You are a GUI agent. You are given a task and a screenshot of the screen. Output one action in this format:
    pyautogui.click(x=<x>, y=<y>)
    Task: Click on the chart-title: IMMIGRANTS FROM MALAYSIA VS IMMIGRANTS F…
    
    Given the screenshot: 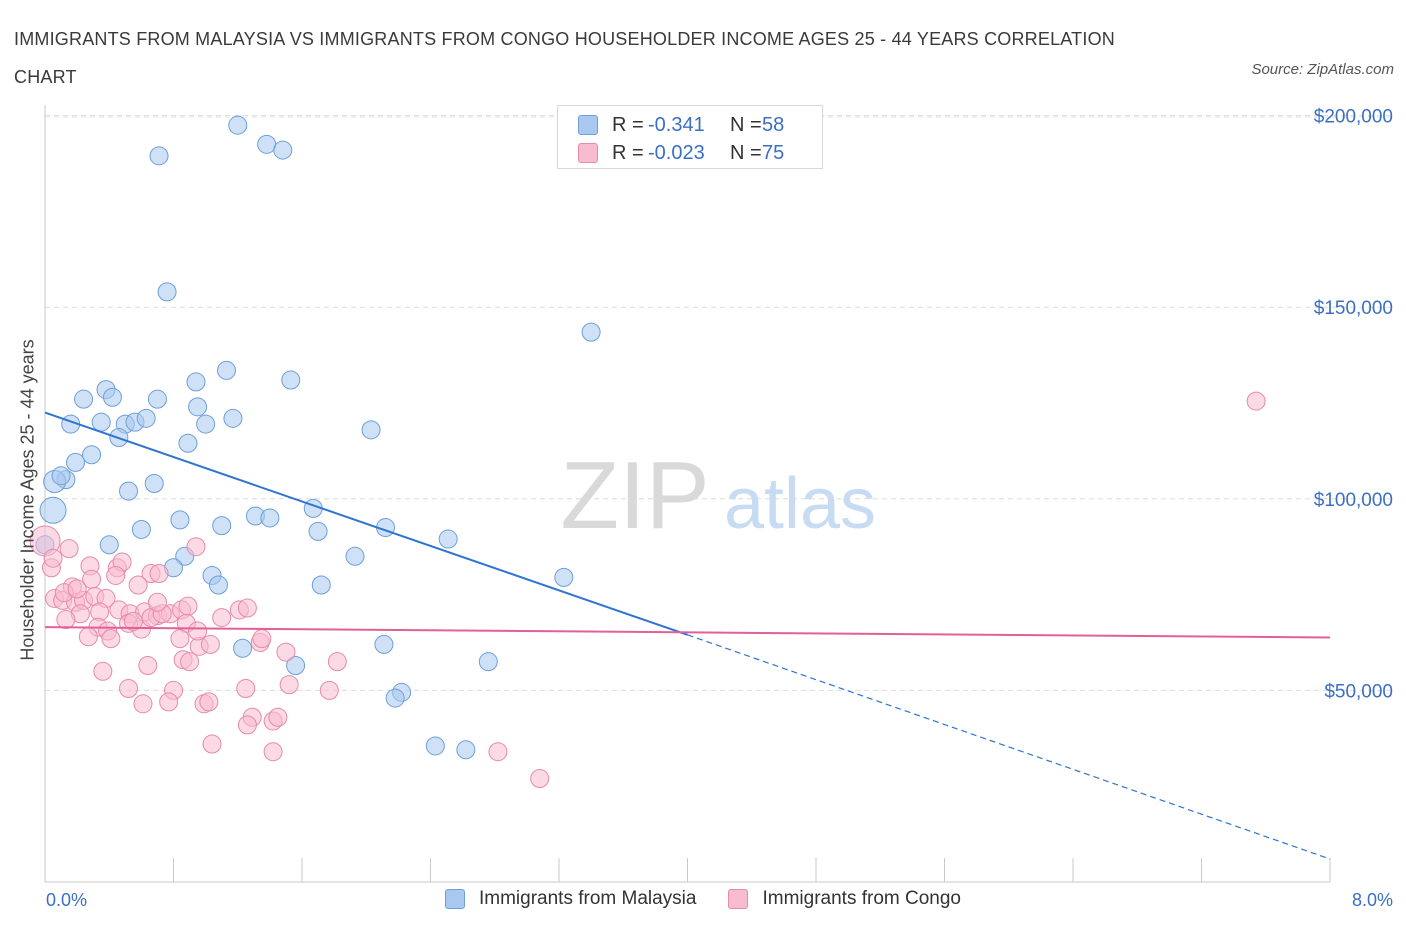 What is the action you would take?
    pyautogui.click(x=564, y=58)
    